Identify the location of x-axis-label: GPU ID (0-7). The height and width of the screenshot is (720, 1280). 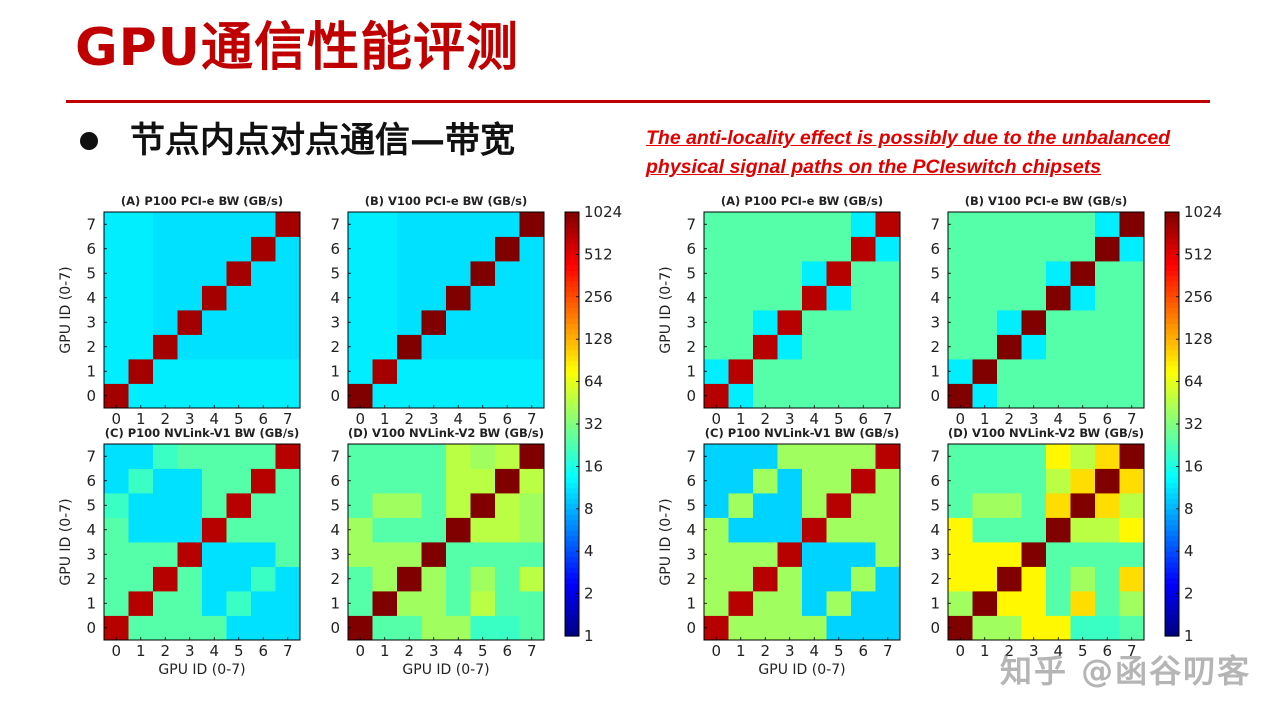
(801, 670).